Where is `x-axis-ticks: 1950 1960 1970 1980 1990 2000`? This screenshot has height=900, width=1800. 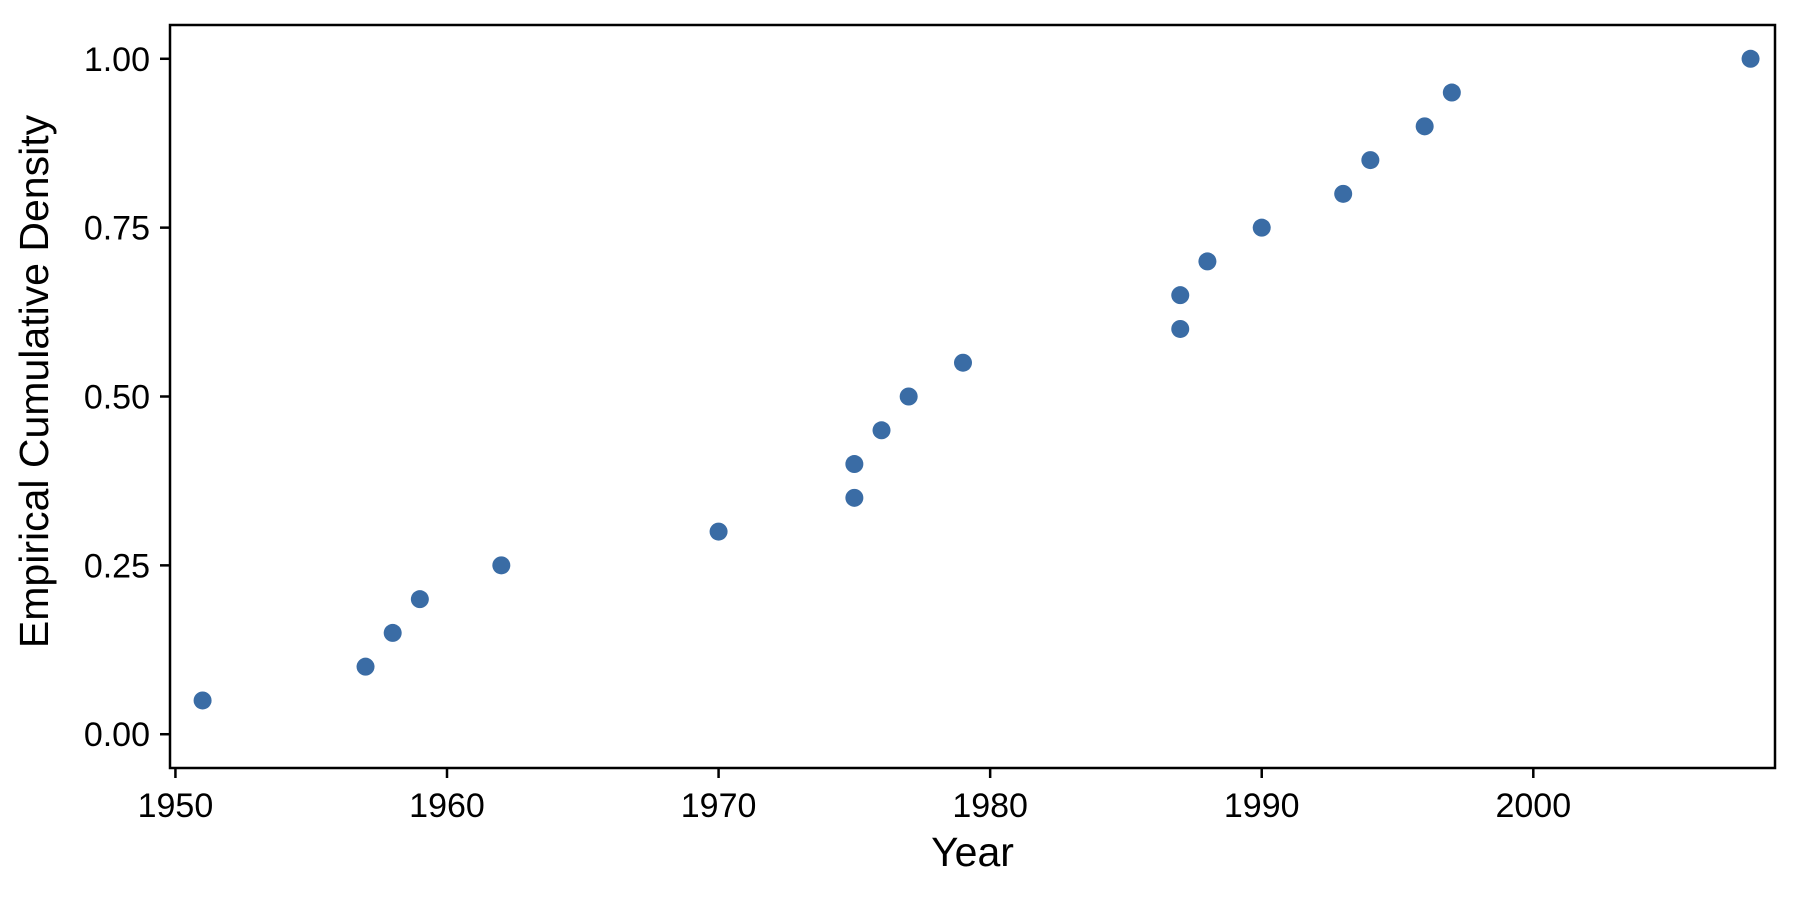
x-axis-ticks: 1950 1960 1970 1980 1990 2000 is located at coordinates (854, 796).